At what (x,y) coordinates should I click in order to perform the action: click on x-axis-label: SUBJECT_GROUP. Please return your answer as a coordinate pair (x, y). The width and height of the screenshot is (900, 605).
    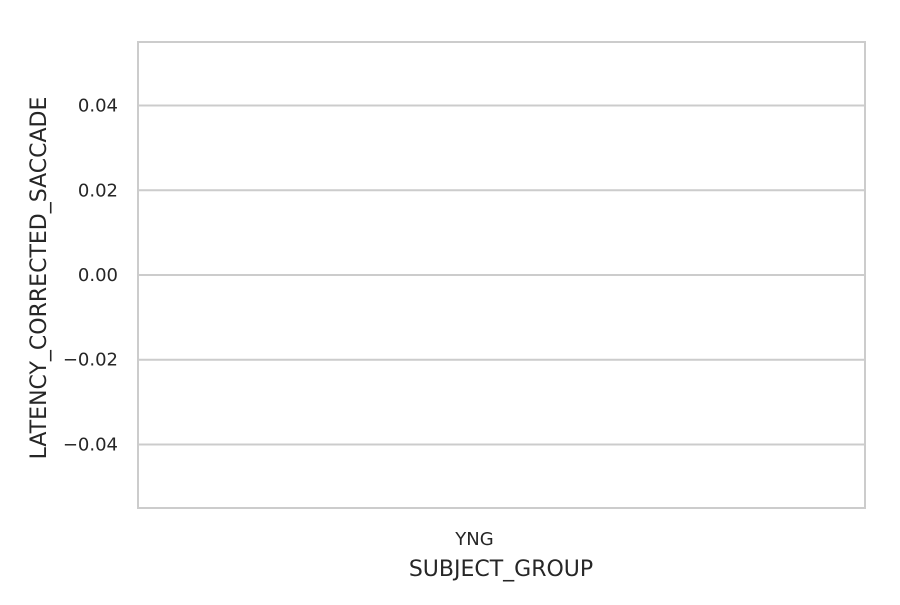
    Looking at the image, I should click on (501, 569).